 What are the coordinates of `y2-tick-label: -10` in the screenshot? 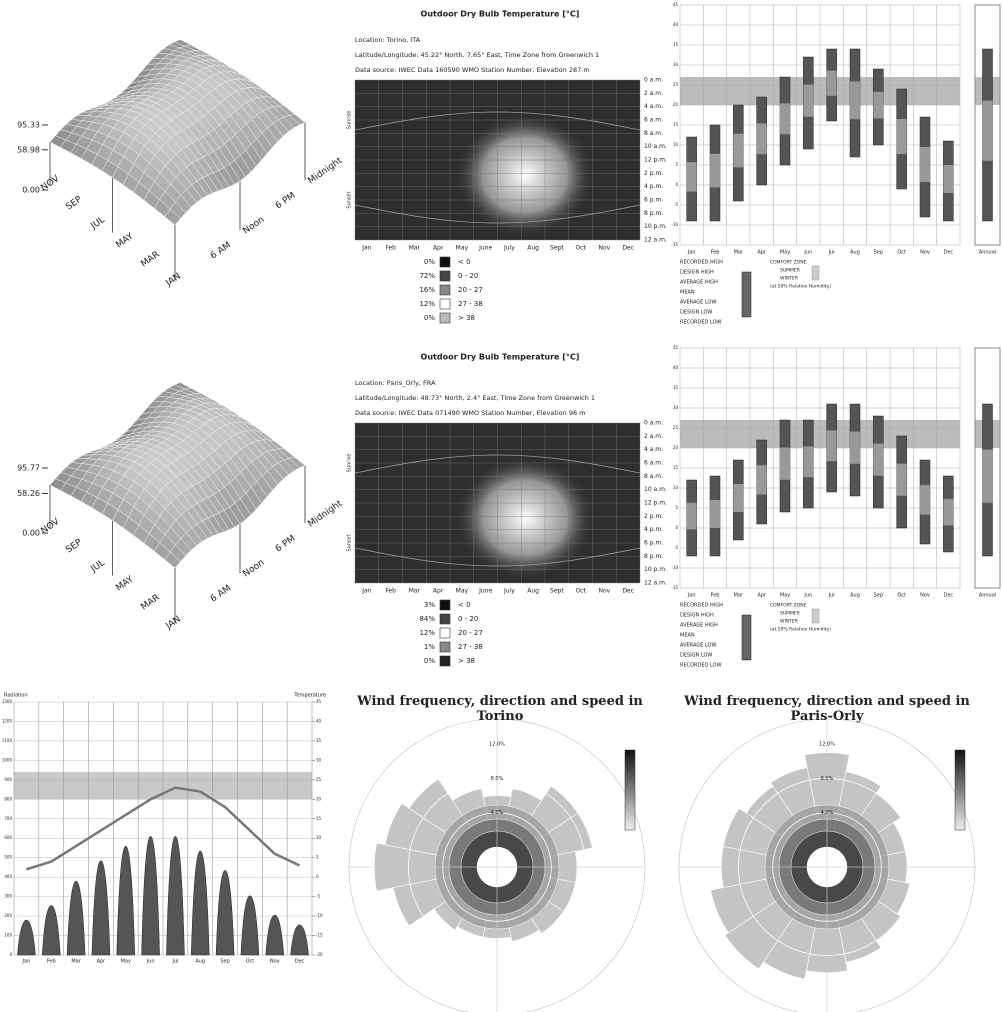 It's located at (319, 915).